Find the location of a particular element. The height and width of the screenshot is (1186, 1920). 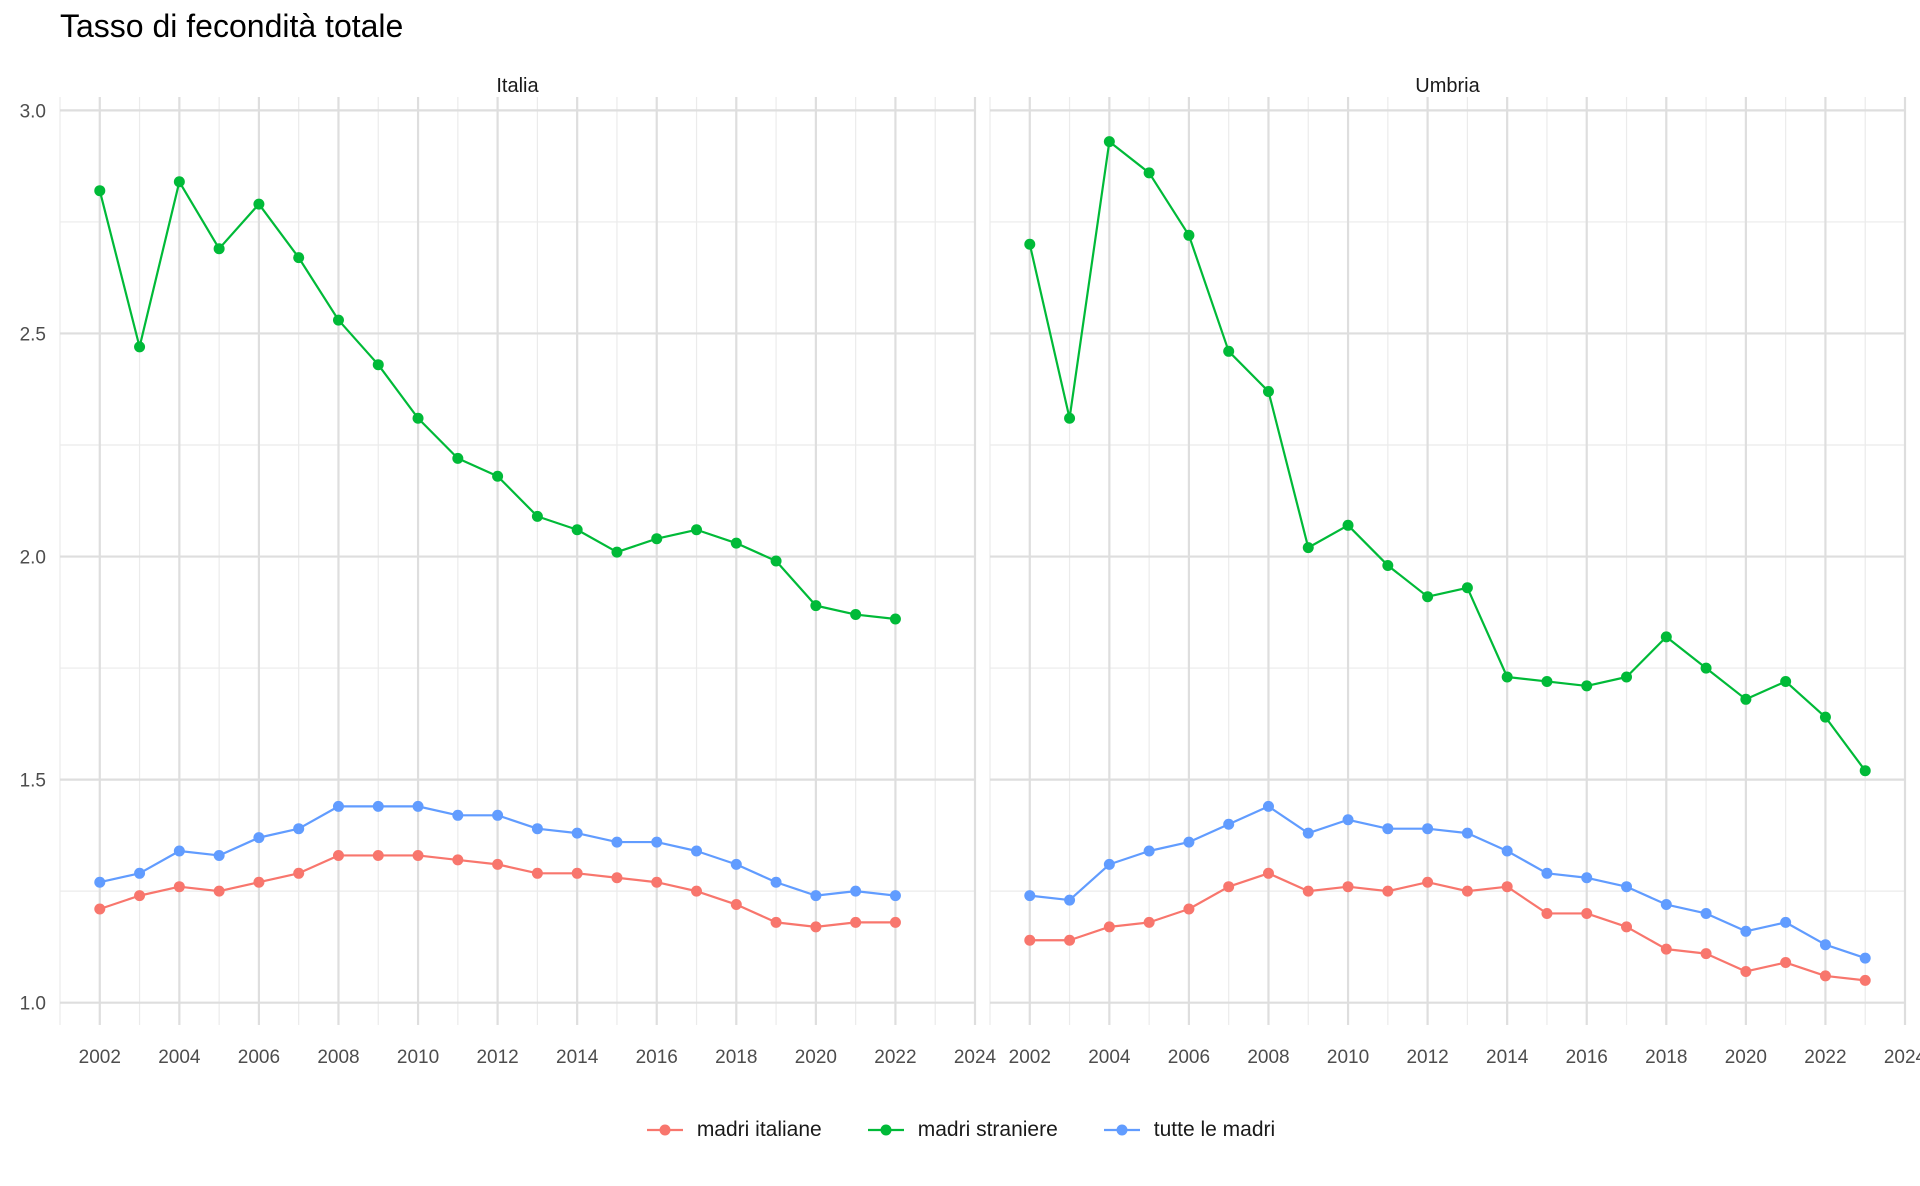

data-point-tutte-le-madri-italia-2017 is located at coordinates (697, 851).